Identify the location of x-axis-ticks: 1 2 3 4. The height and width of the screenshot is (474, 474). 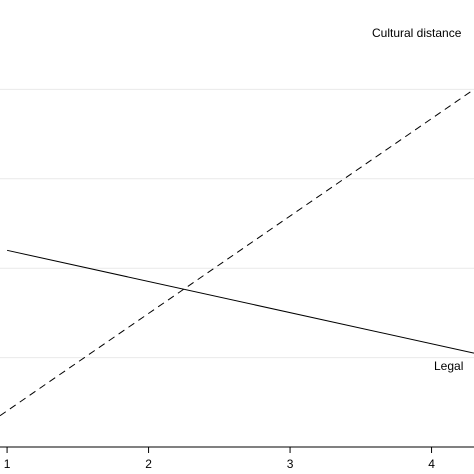
(219, 459).